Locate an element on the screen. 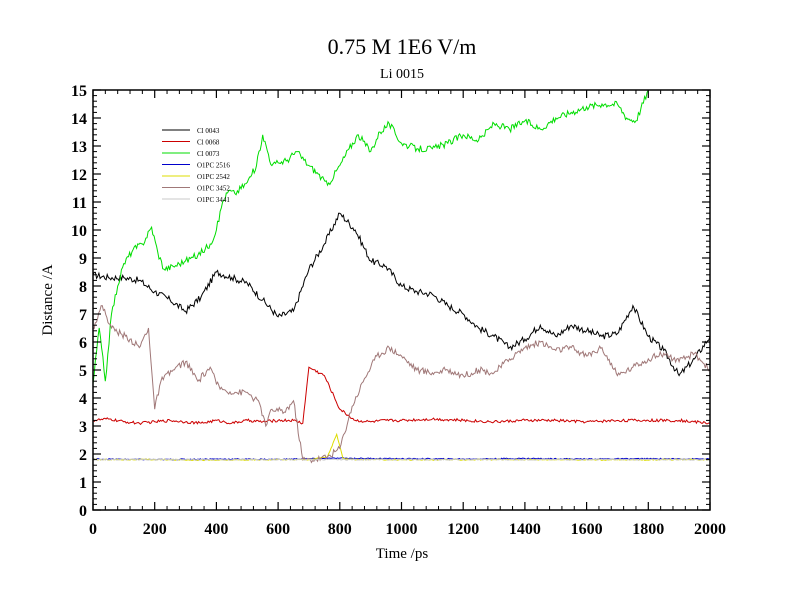 Image resolution: width=800 pixels, height=600 pixels. x-tick-label: 1400 is located at coordinates (525, 529).